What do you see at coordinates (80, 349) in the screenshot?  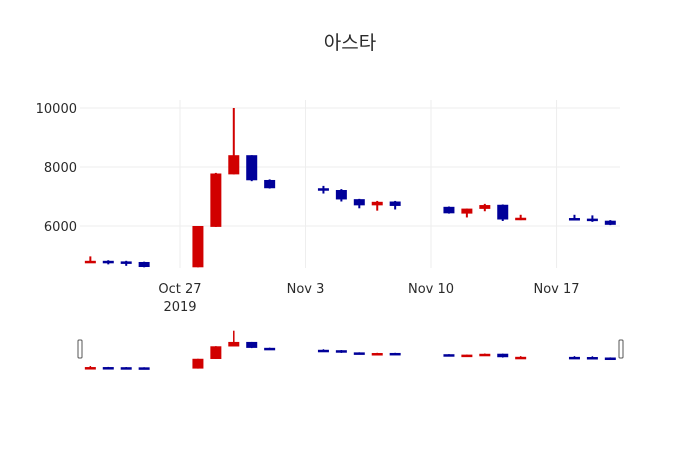 I see `range-slider-left-handle` at bounding box center [80, 349].